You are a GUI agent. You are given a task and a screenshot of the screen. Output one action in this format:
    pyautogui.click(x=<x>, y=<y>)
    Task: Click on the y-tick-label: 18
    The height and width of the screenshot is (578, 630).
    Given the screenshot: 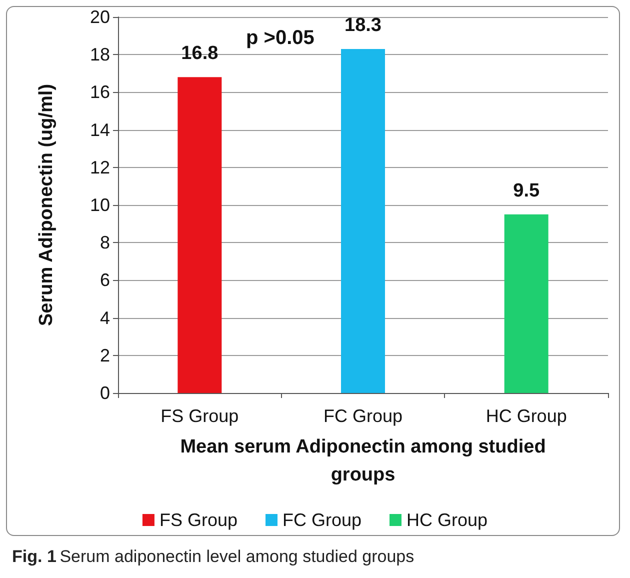 What is the action you would take?
    pyautogui.click(x=100, y=54)
    